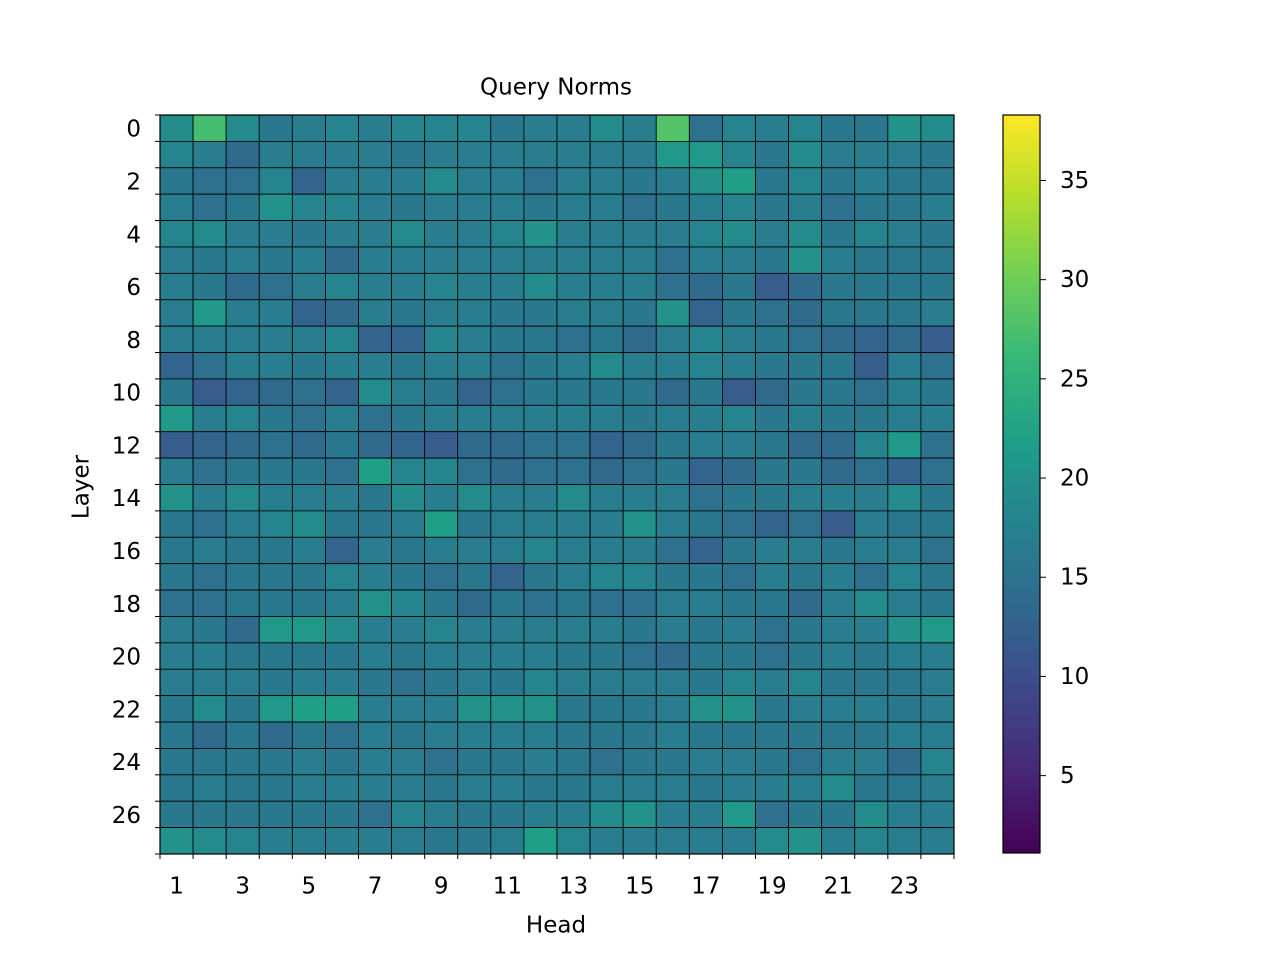 The image size is (1280, 964). Describe the element at coordinates (507, 887) in the screenshot. I see `x-tick-label: 11` at that location.